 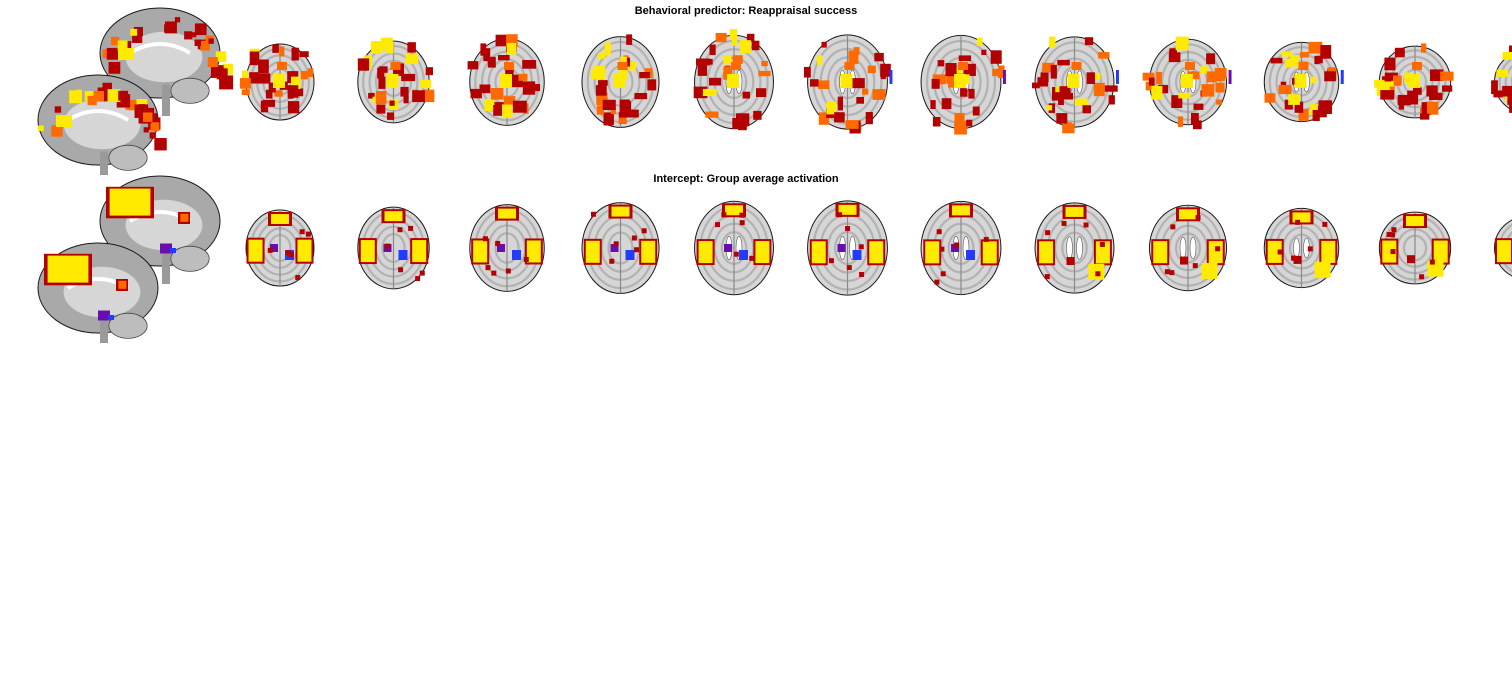 What do you see at coordinates (746, 179) in the screenshot?
I see `row-title: Intercept: Group average activation` at bounding box center [746, 179].